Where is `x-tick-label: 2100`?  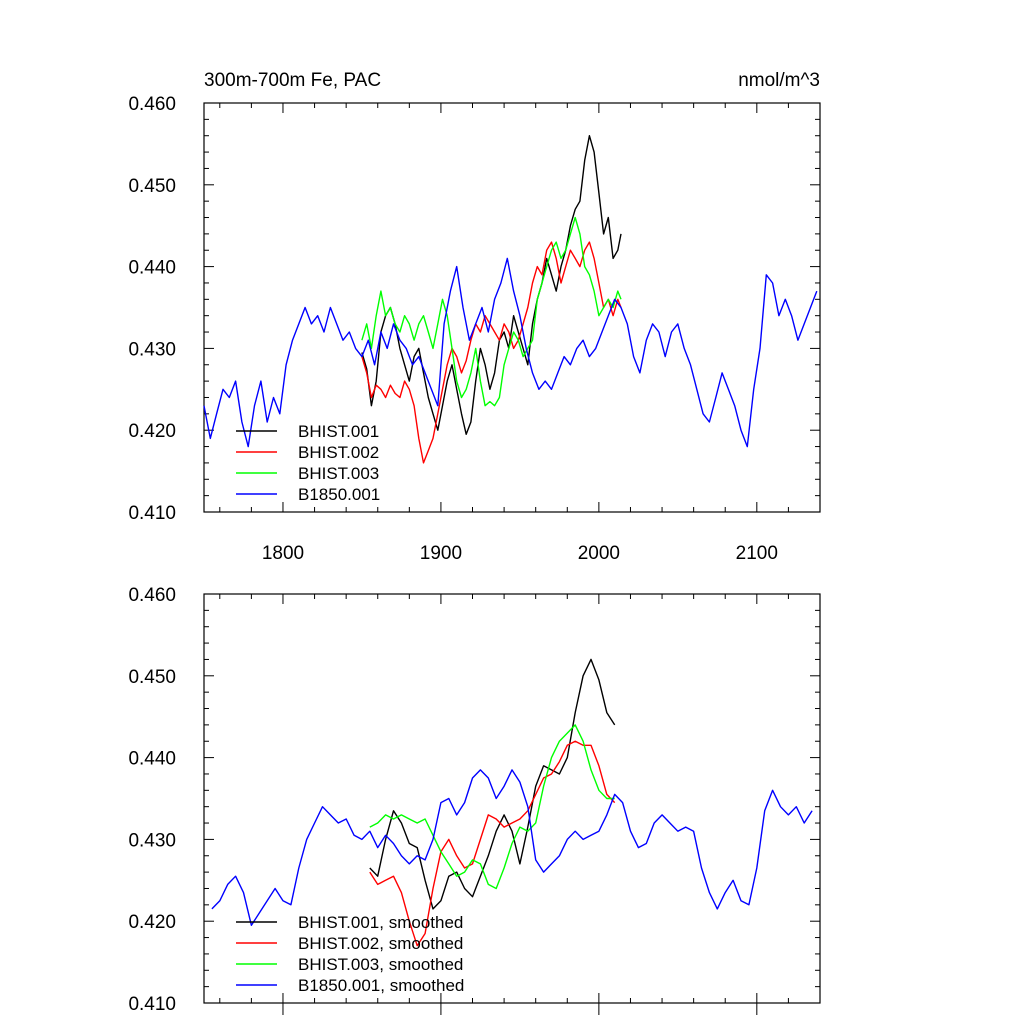 x-tick-label: 2100 is located at coordinates (757, 553).